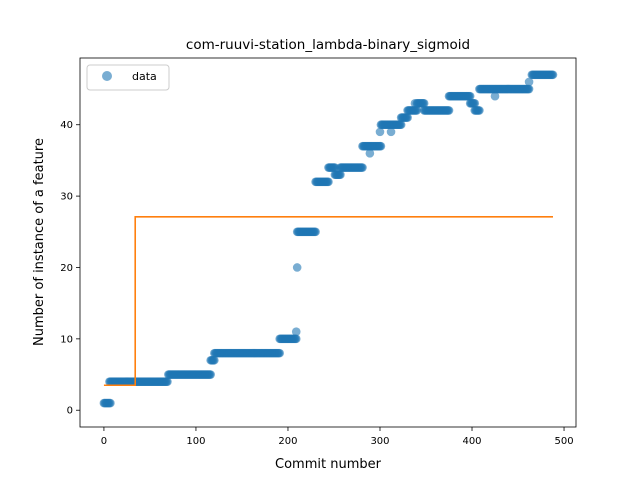  I want to click on y-tick-label: 40, so click(66, 125).